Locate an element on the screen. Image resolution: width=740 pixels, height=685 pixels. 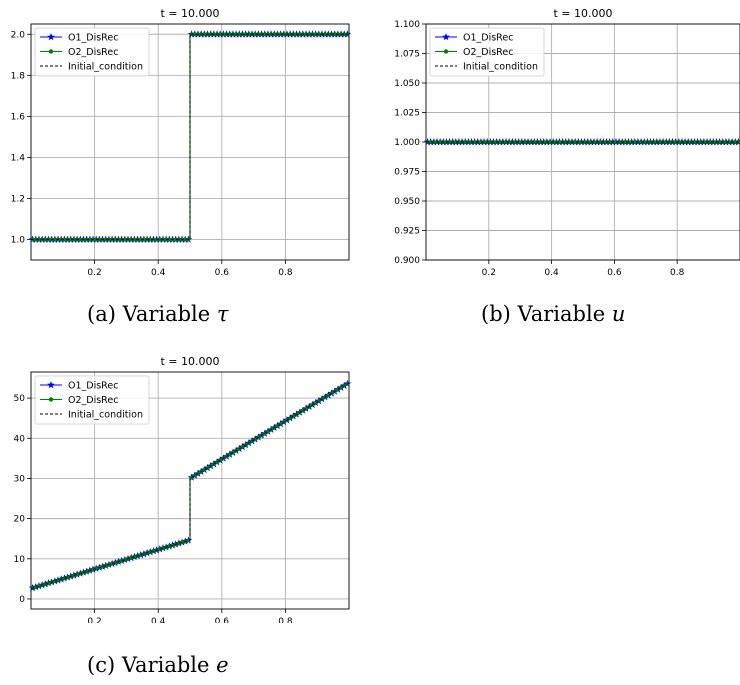
y-tick-label-2: 20 is located at coordinates (20, 520).